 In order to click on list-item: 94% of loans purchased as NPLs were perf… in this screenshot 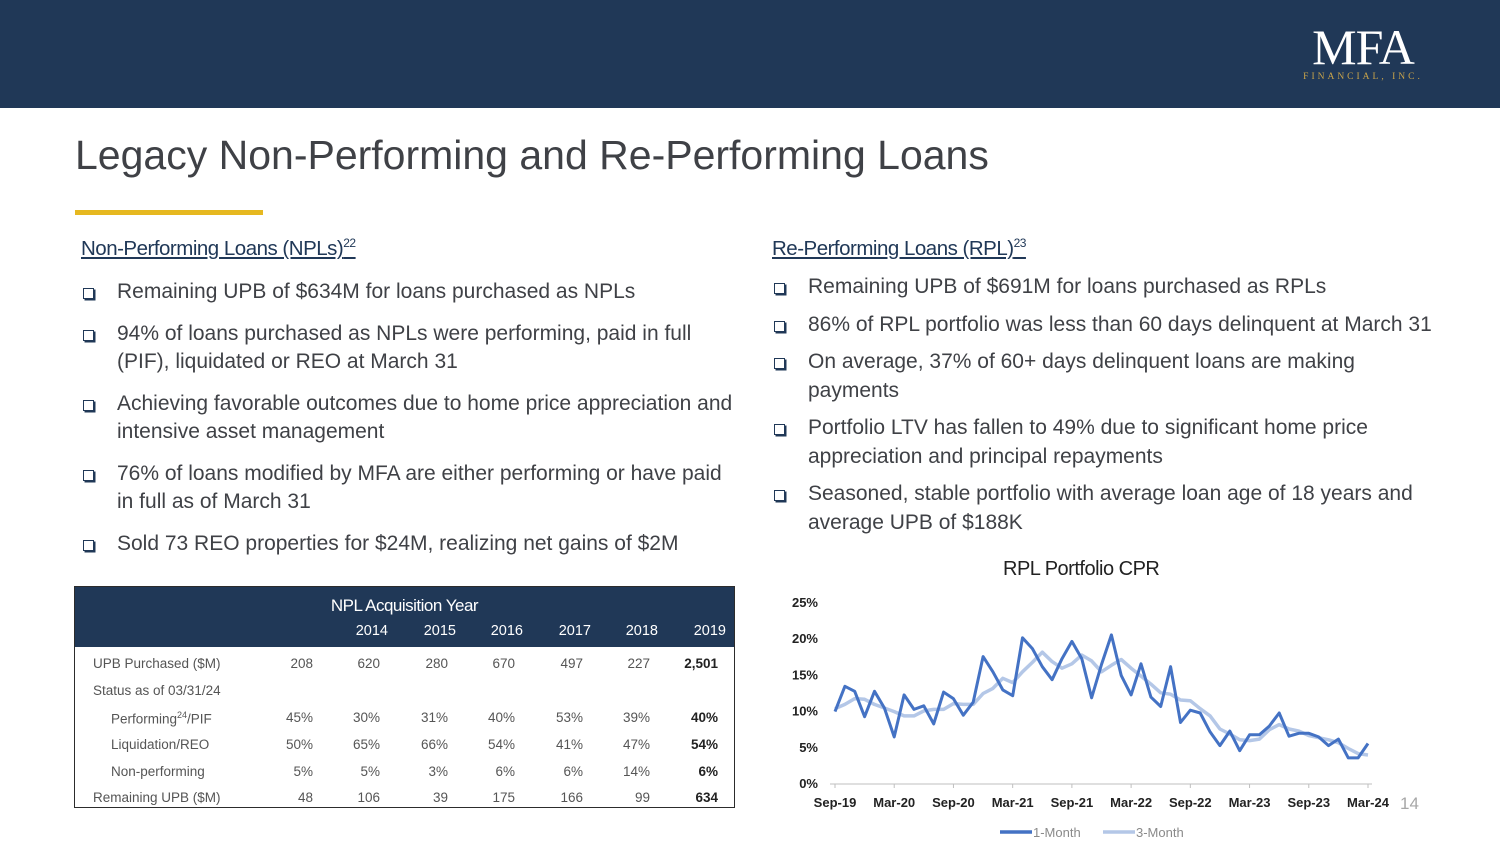, I will do `click(411, 348)`.